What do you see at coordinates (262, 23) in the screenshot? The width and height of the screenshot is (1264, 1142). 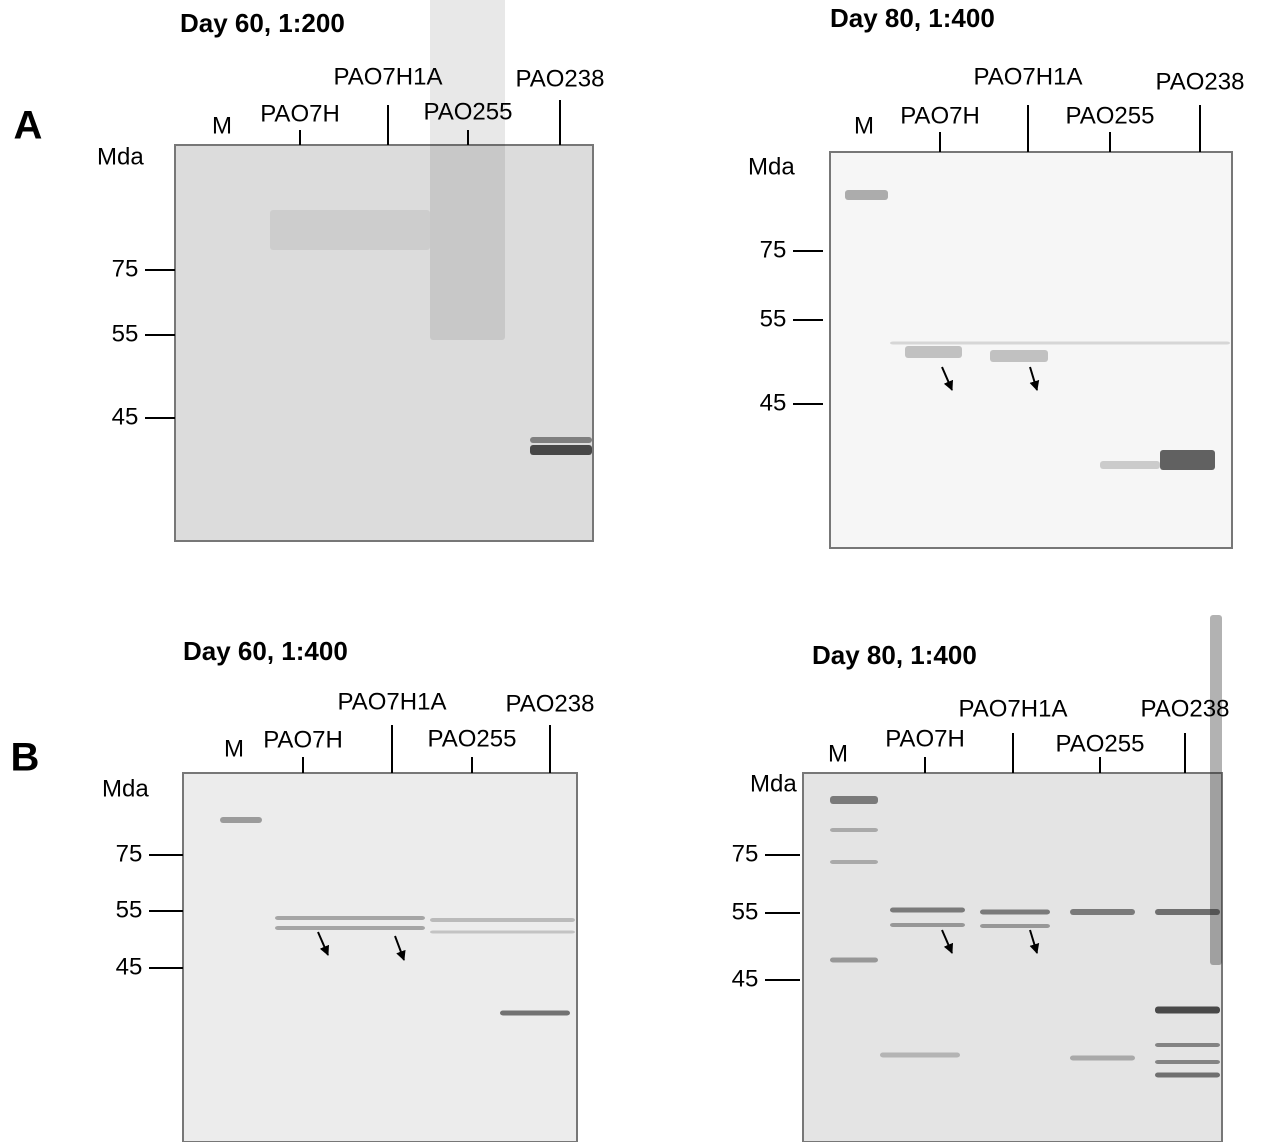 I see `blot-title: Day 60, 1:200` at bounding box center [262, 23].